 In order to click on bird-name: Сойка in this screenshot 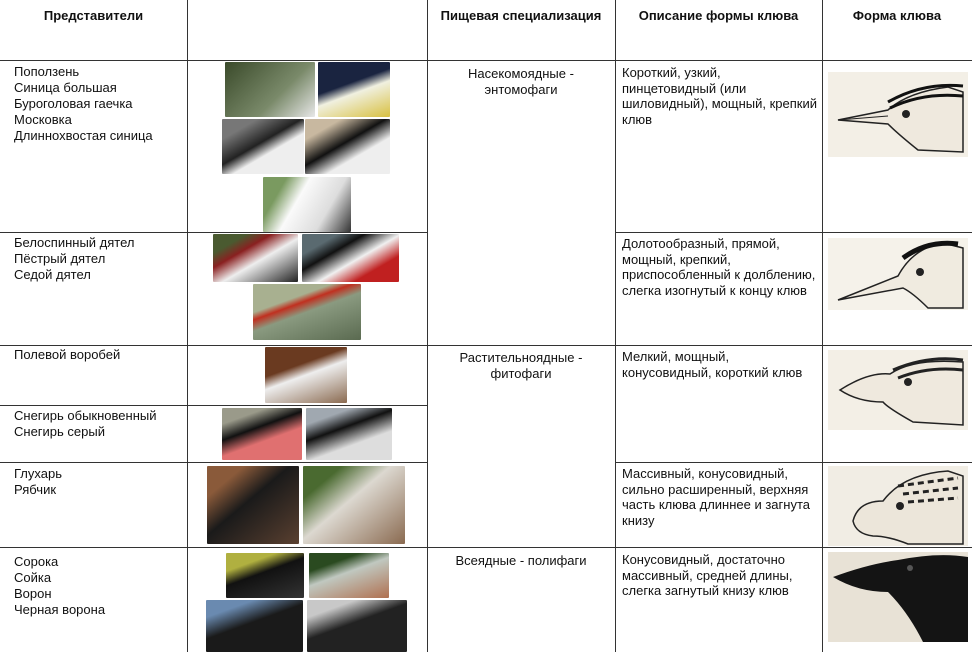, I will do `click(33, 577)`.